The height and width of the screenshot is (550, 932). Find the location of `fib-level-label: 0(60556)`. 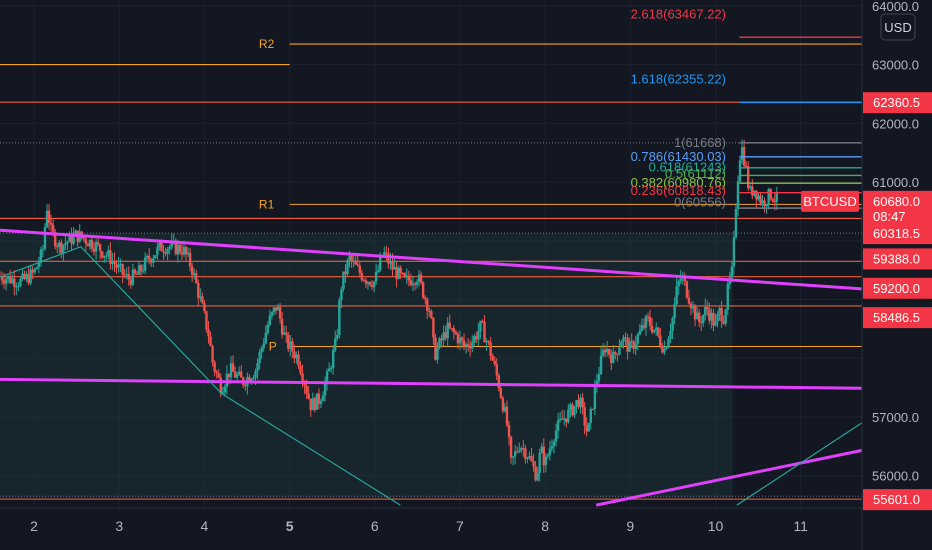

fib-level-label: 0(60556) is located at coordinates (700, 202).